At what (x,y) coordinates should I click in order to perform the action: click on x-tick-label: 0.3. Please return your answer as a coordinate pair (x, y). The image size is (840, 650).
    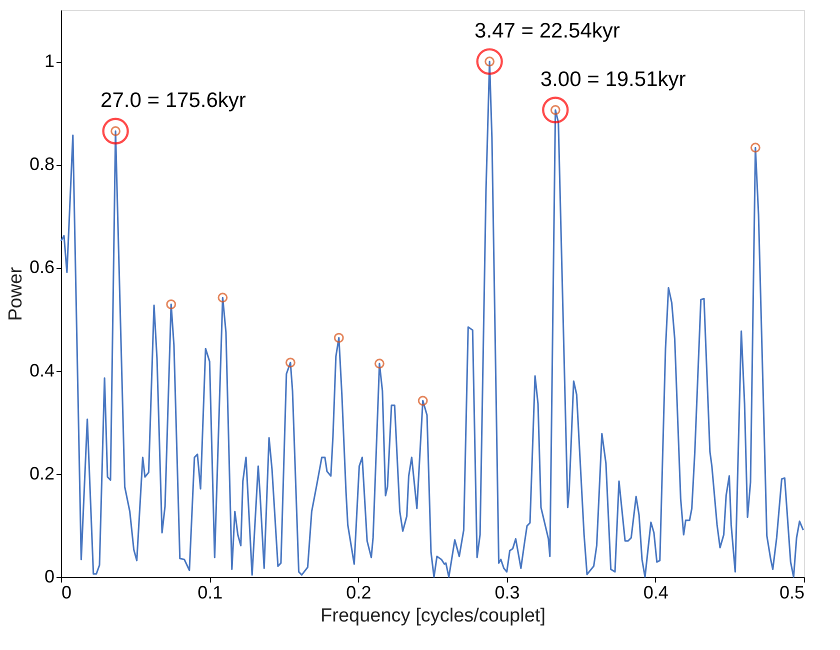
    Looking at the image, I should click on (507, 592).